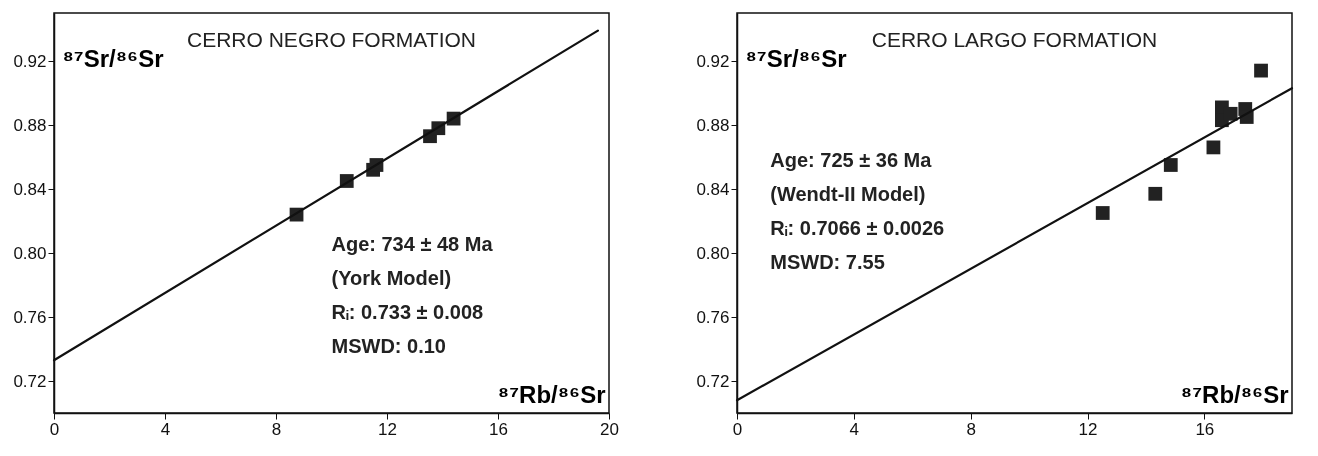 The image size is (1318, 456). I want to click on annotation: Age: 734 ± 48 Ma, so click(412, 244).